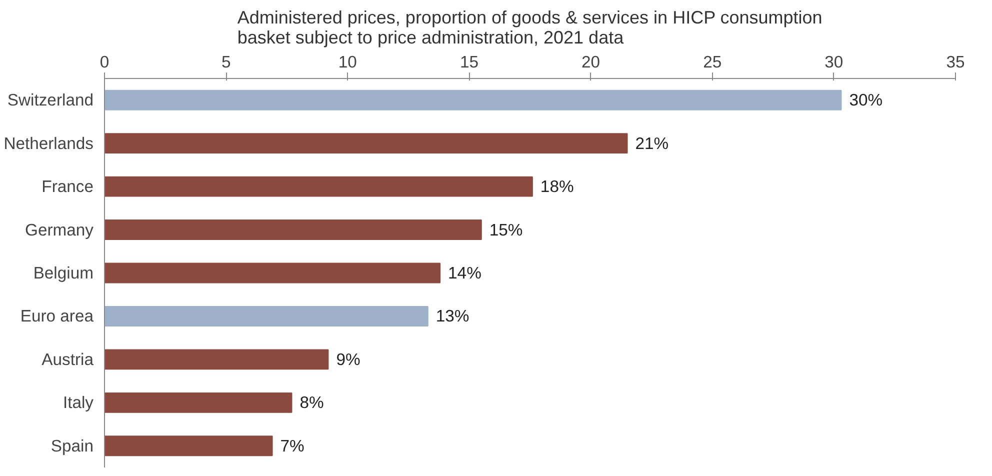 This screenshot has height=476, width=992. I want to click on data-label: 18%, so click(557, 186).